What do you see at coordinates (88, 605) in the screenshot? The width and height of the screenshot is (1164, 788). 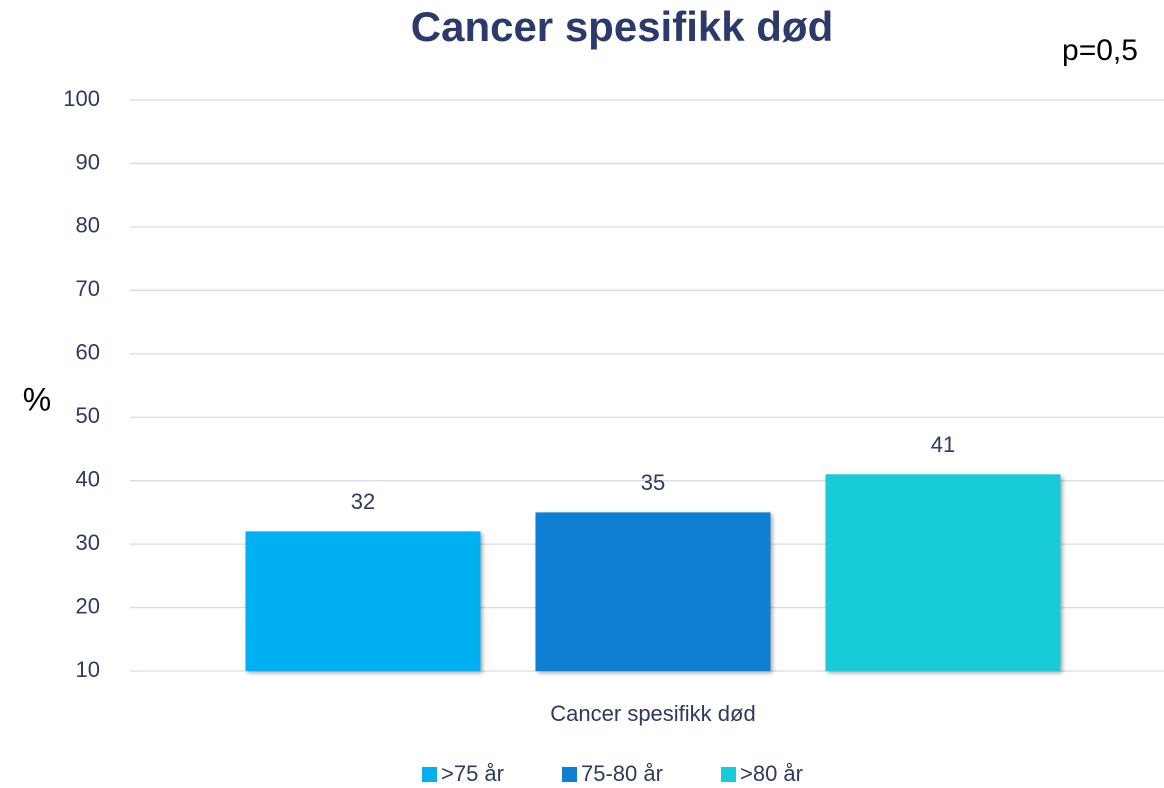 I see `y-tick-label: 20` at bounding box center [88, 605].